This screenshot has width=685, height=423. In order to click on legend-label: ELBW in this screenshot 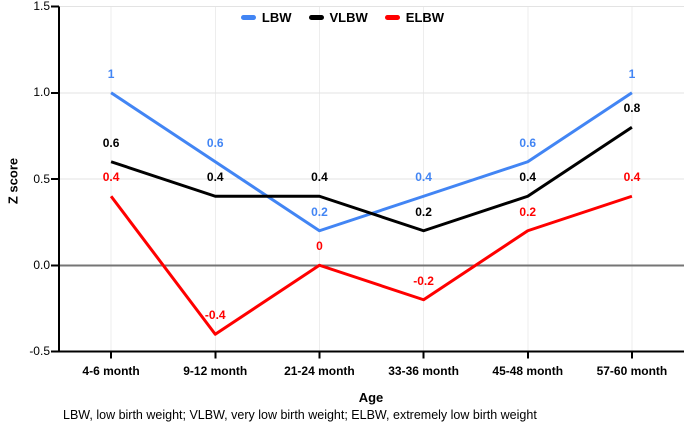, I will do `click(425, 17)`.